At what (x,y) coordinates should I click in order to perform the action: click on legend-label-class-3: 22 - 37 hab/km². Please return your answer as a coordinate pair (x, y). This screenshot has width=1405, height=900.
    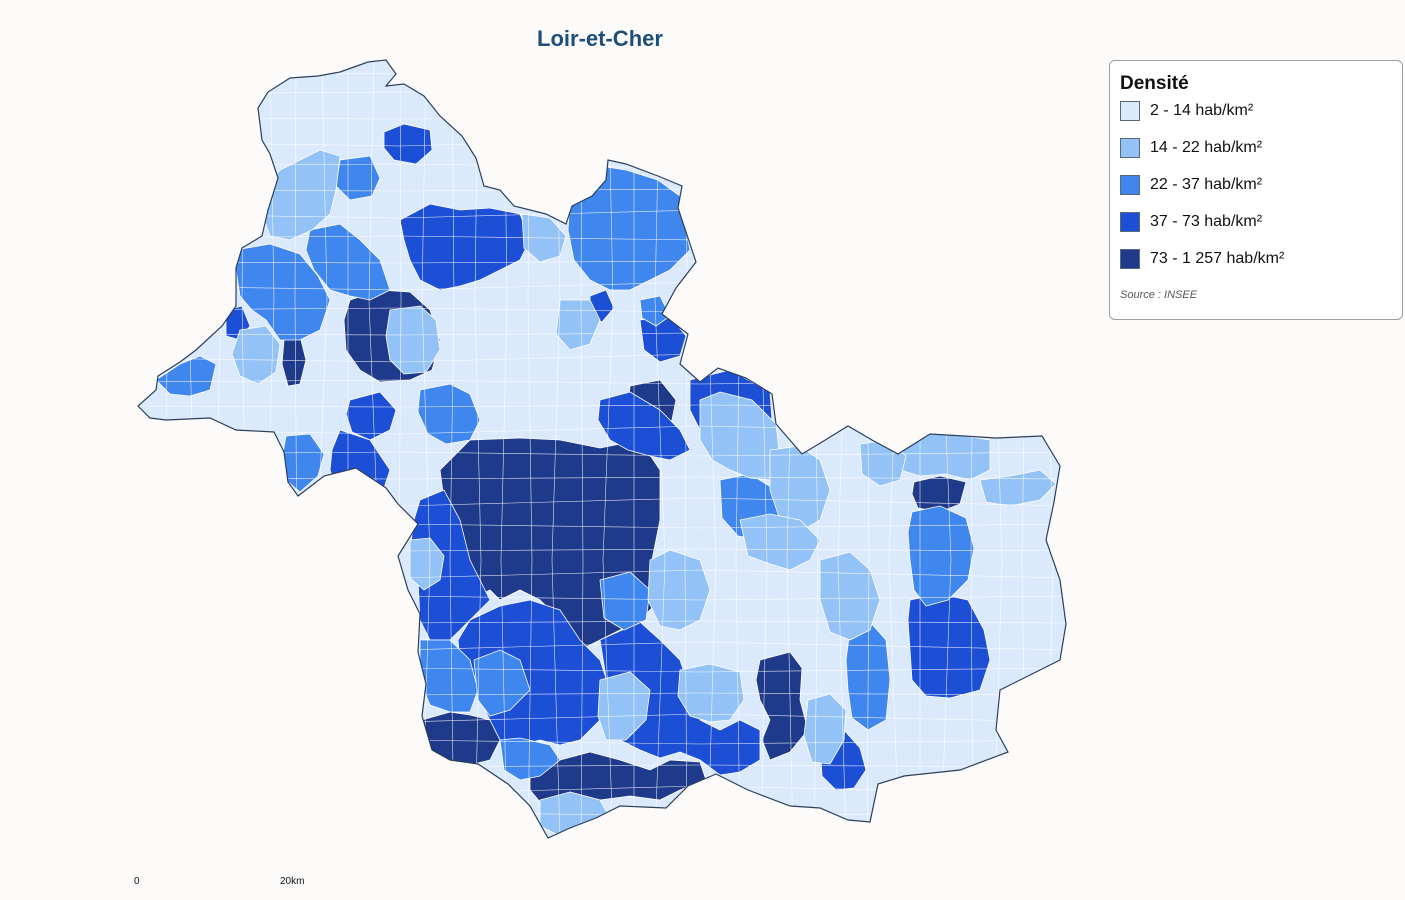
    Looking at the image, I should click on (1206, 184).